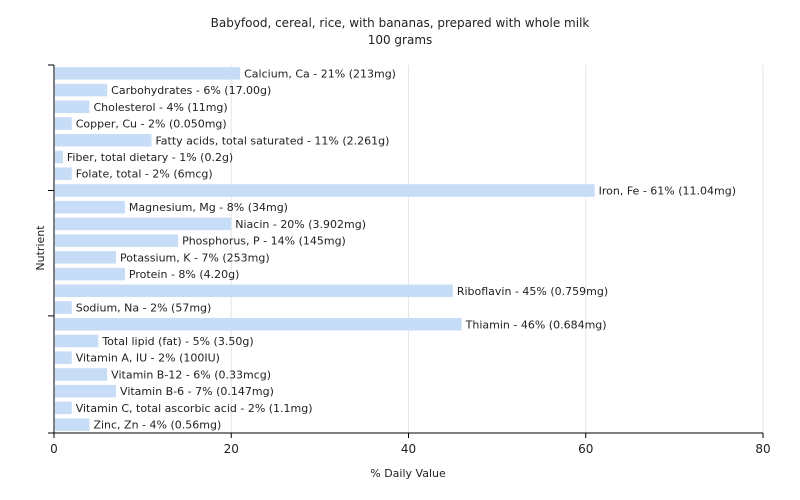 This screenshot has height=500, width=800. What do you see at coordinates (54, 449) in the screenshot?
I see `x-tick-label: 0` at bounding box center [54, 449].